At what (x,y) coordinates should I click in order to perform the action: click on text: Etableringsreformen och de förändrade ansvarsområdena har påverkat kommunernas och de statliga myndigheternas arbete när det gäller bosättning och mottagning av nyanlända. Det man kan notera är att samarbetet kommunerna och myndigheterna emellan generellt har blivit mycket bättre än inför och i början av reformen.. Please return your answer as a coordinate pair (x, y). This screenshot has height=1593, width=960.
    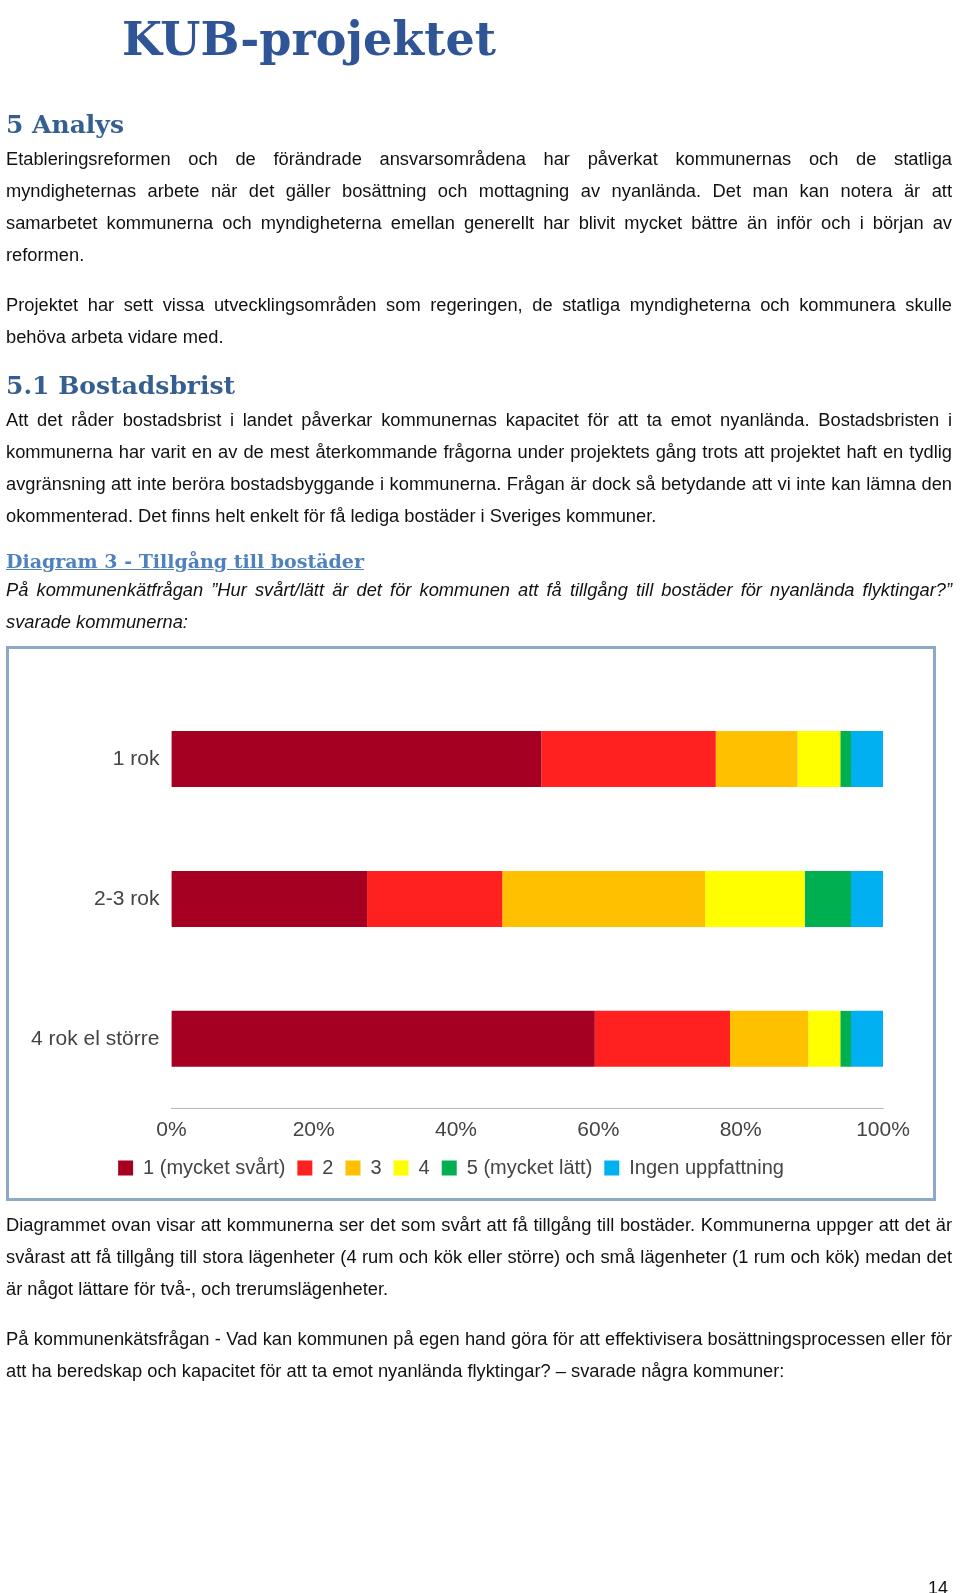
    Looking at the image, I should click on (479, 207).